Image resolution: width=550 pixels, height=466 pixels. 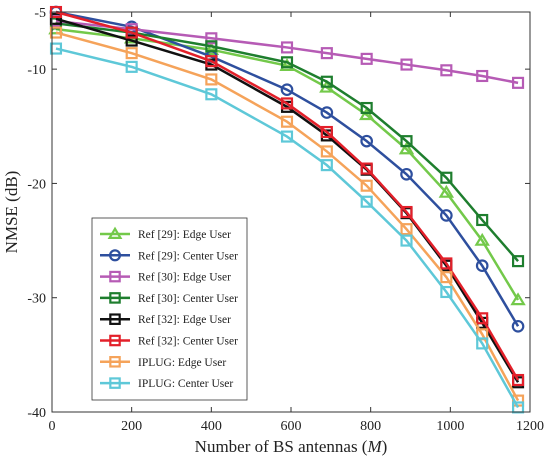 What do you see at coordinates (185, 384) in the screenshot?
I see `legend-label: IPLUG: Center User` at bounding box center [185, 384].